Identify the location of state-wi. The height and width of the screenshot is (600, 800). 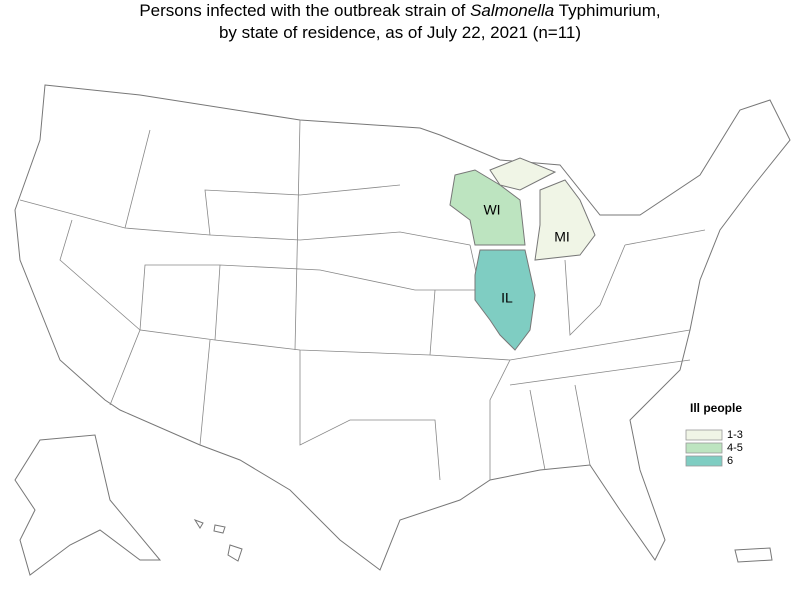
(487, 207).